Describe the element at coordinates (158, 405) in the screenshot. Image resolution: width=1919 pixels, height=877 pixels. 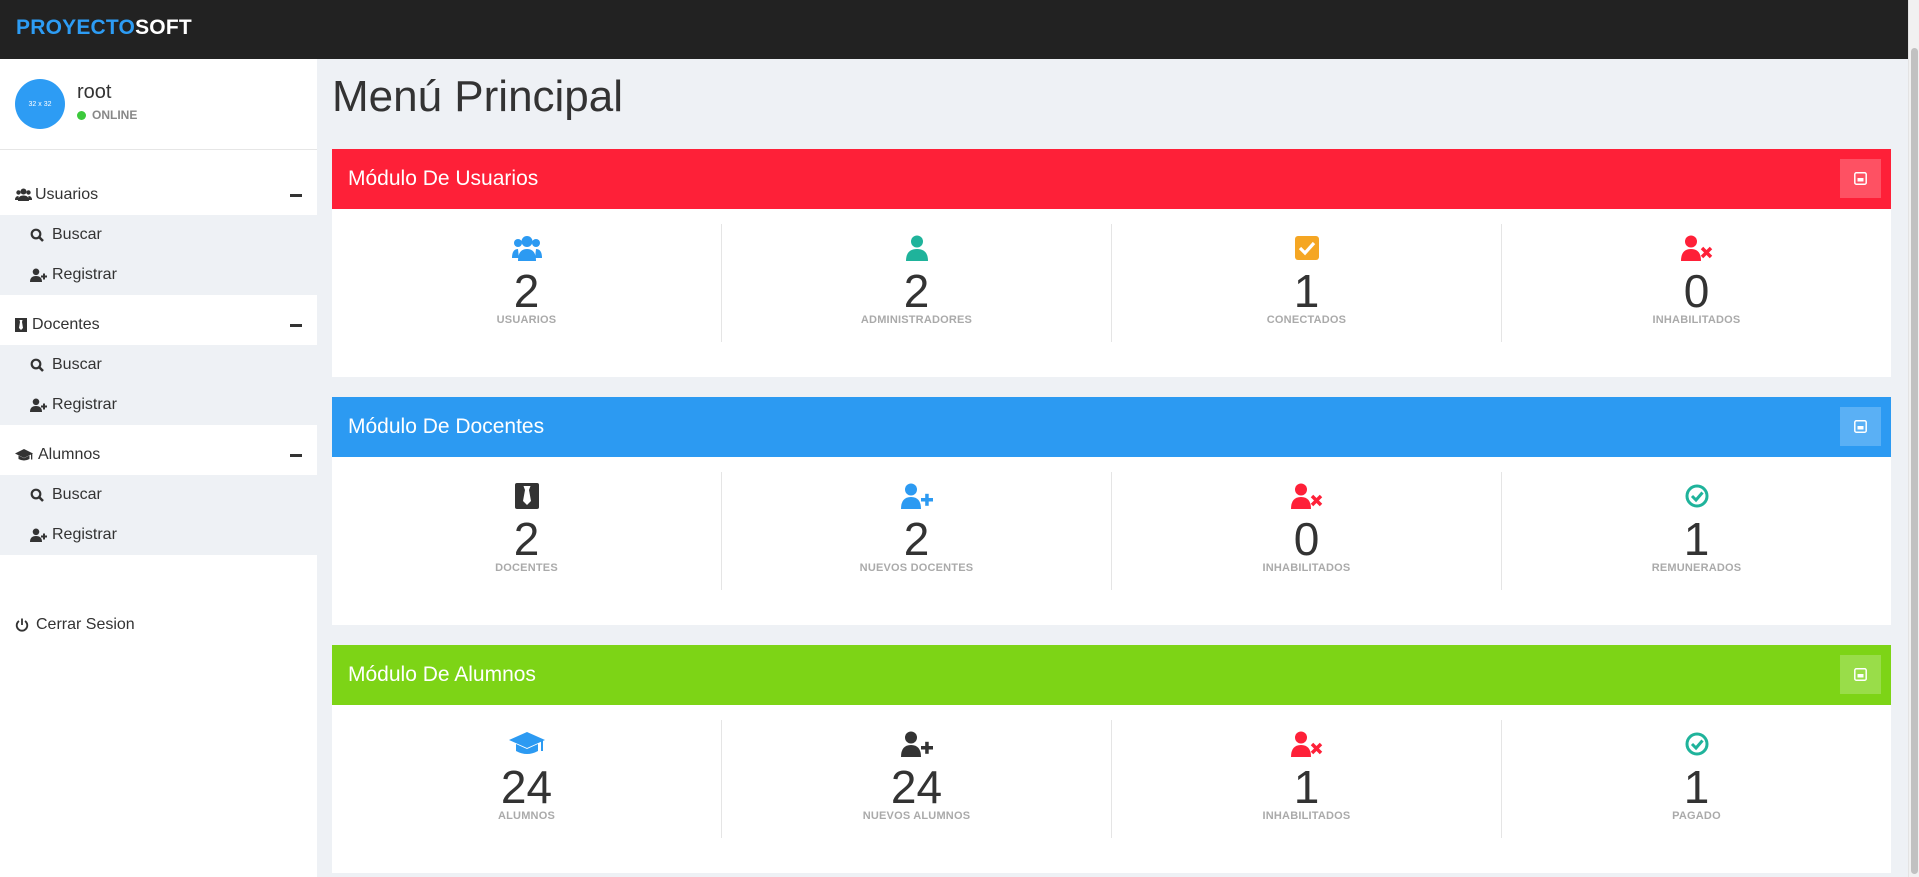
I see `sidebar-item-docentes-registrar: Registrar` at that location.